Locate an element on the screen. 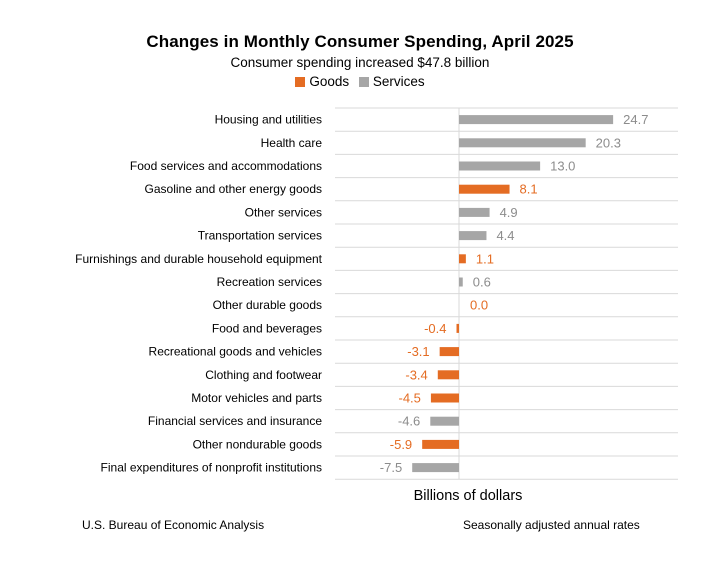 This screenshot has height=564, width=720. data-label: 0.0 is located at coordinates (479, 305).